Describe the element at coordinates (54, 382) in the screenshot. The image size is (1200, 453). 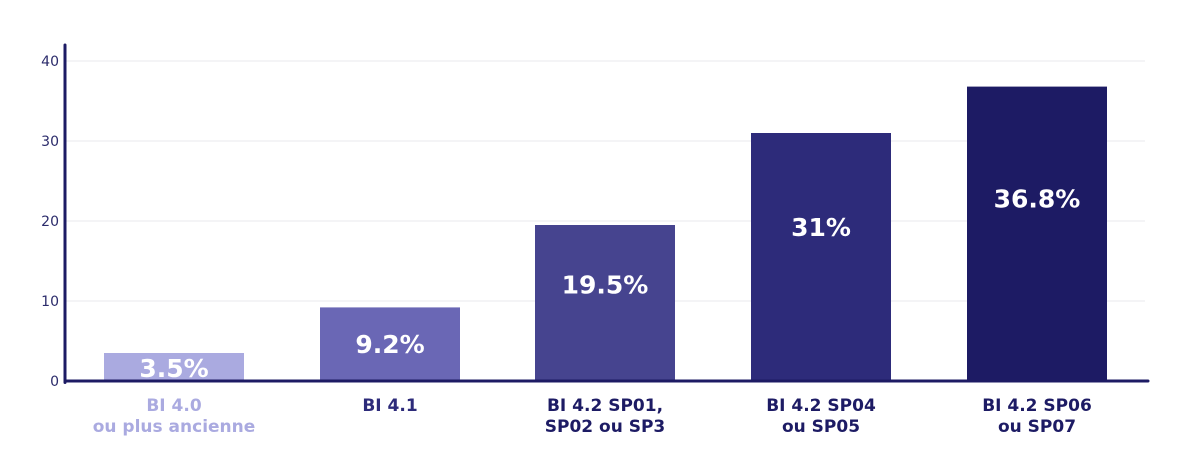
I see `y-tick-label: 0` at that location.